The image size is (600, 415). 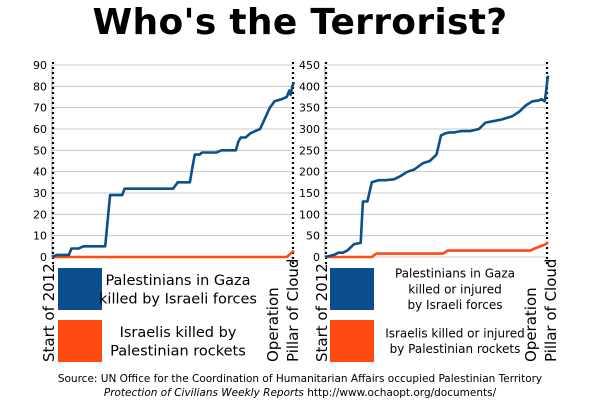 I want to click on legend-label-line: by Palestinian rockets, so click(x=455, y=349).